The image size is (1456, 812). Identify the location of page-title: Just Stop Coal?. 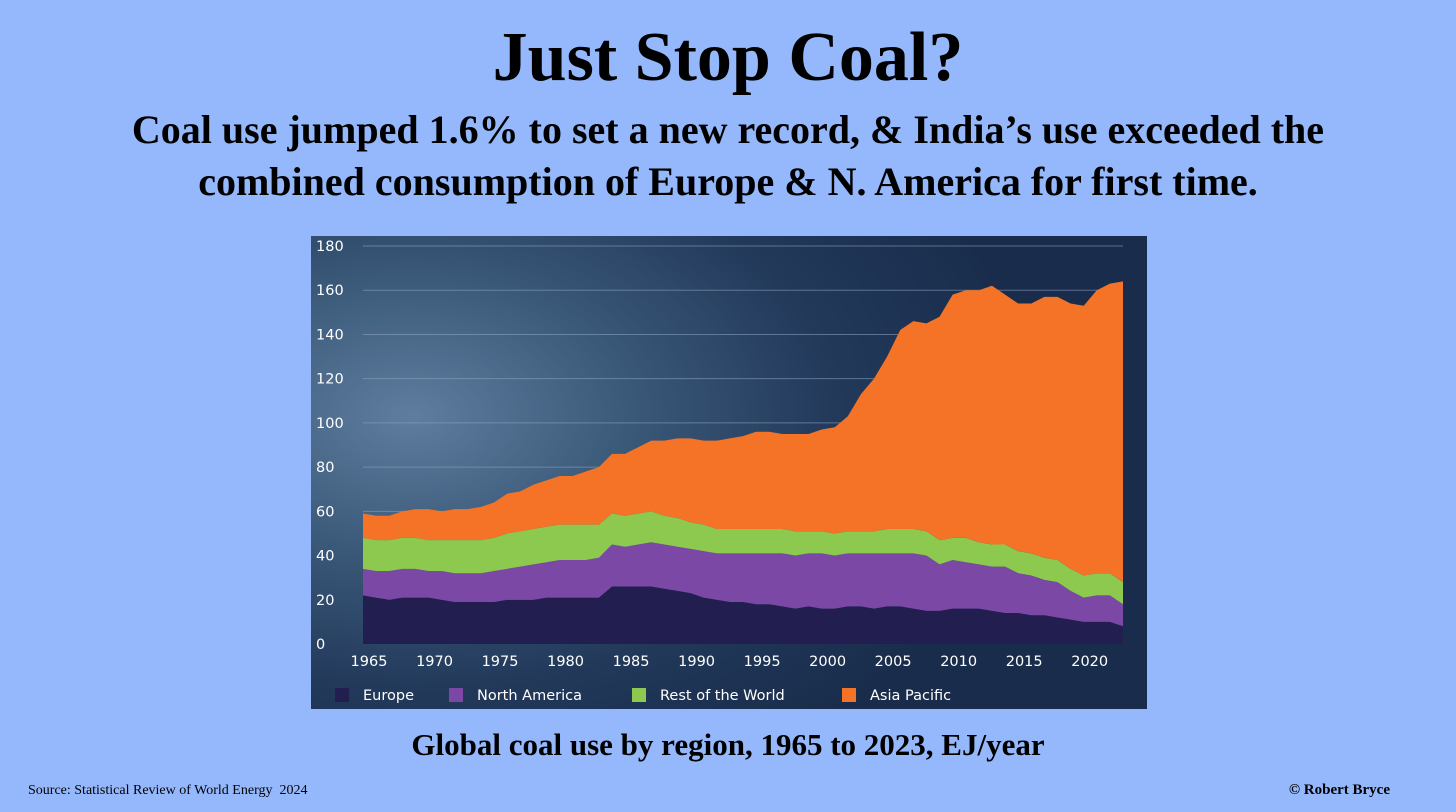
(728, 57).